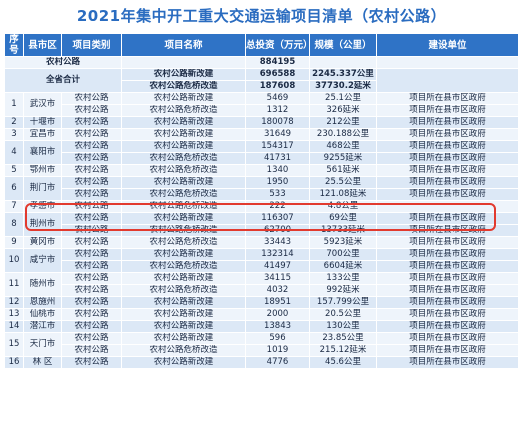  Describe the element at coordinates (277, 302) in the screenshot. I see `row-investment: 18951` at that location.